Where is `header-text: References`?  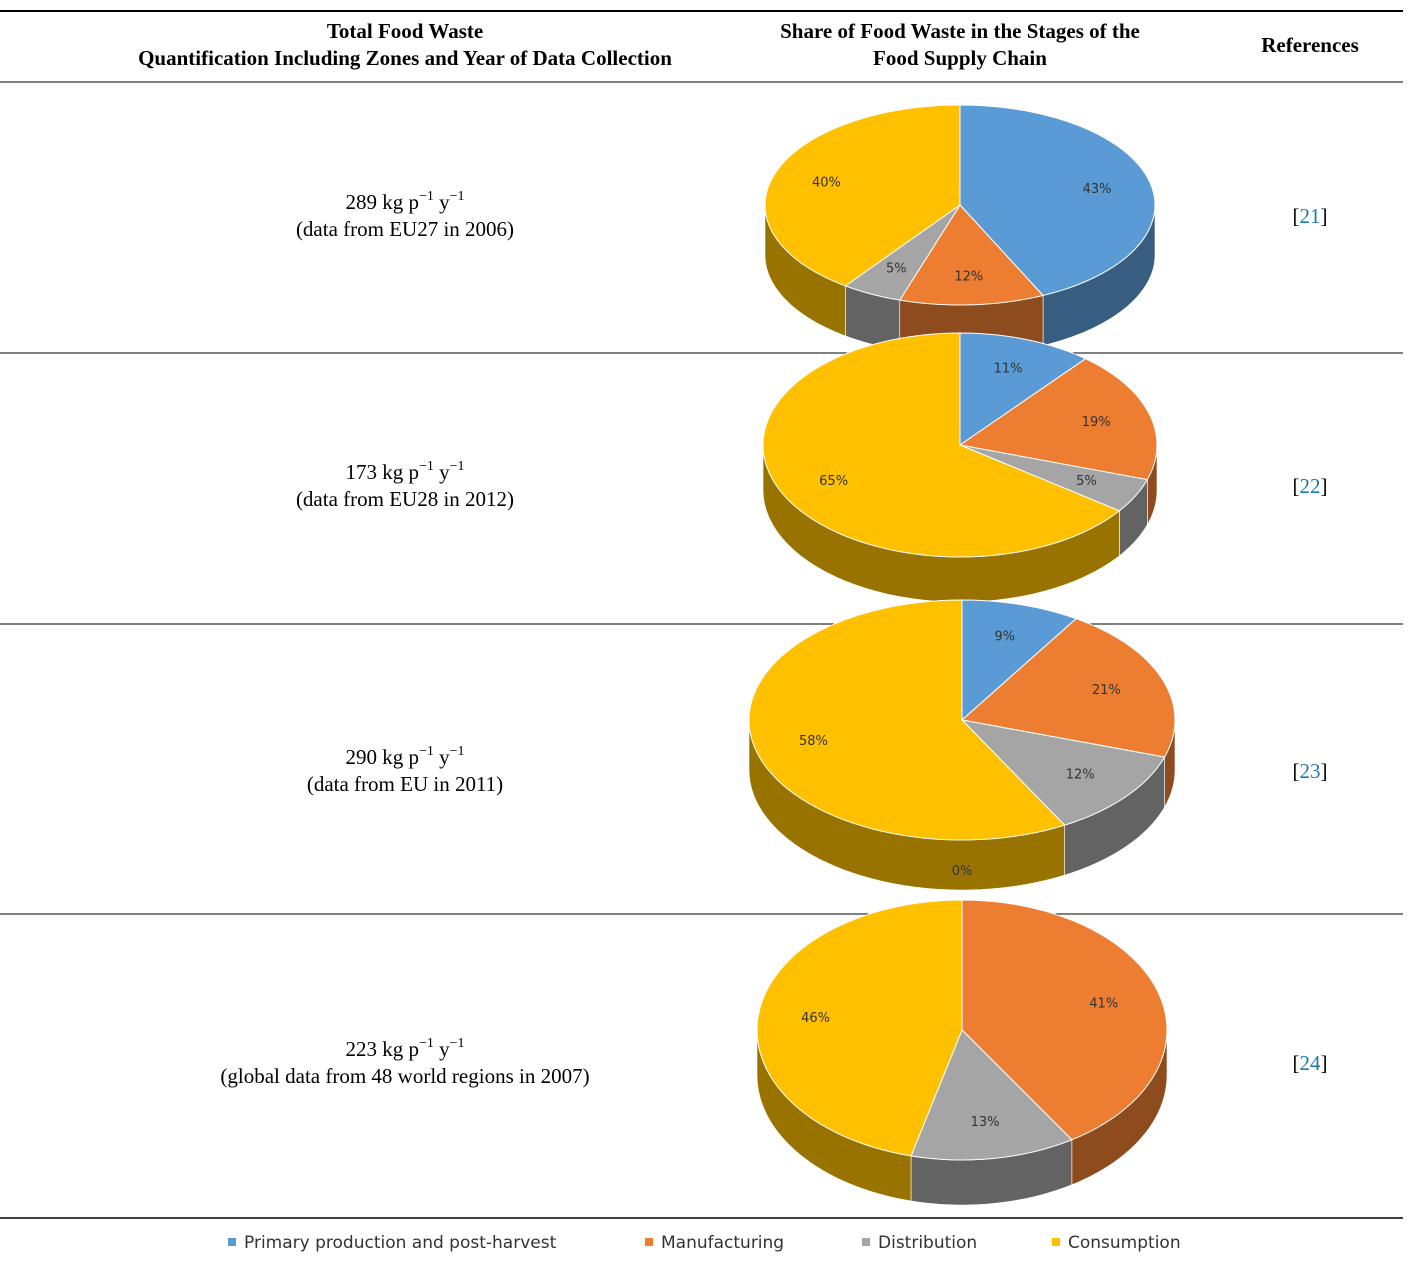
header-text: References is located at coordinates (1310, 45).